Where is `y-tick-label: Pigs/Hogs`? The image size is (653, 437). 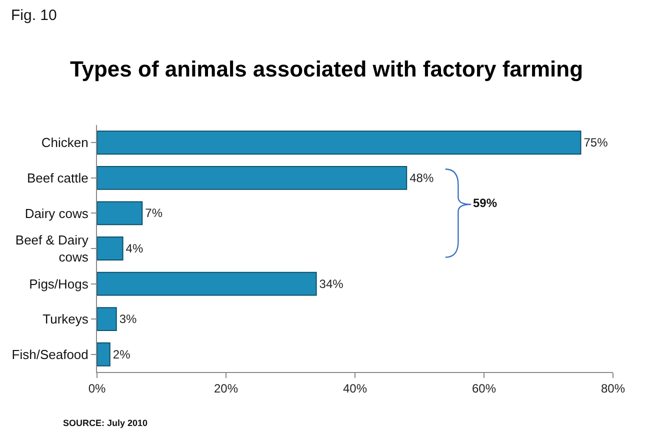
y-tick-label: Pigs/Hogs is located at coordinates (59, 284).